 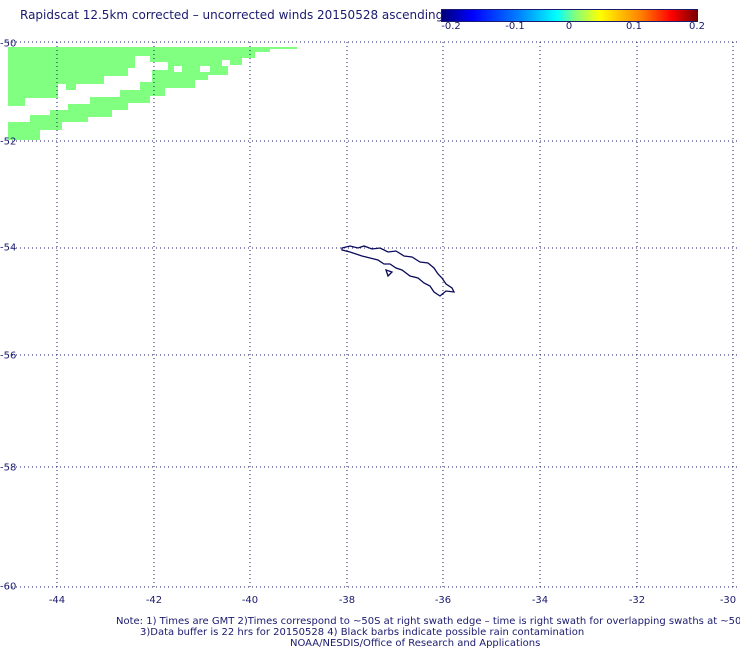 I want to click on lon-tick-label: -42, so click(x=154, y=600).